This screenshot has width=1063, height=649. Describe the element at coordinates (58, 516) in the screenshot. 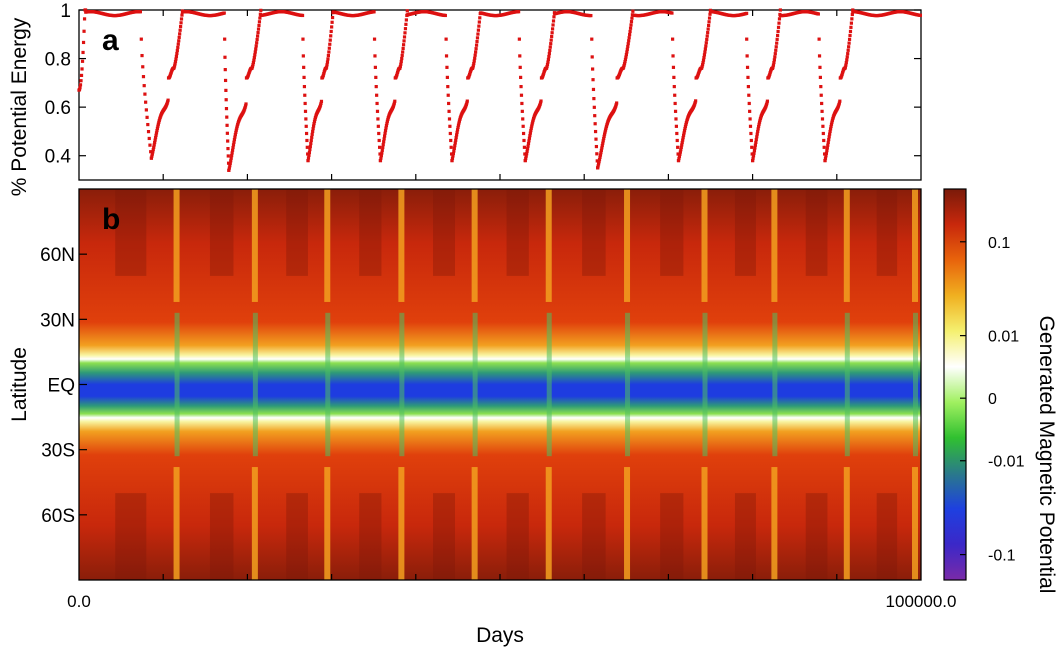

I see `panel-b-ytick-label: 60S` at that location.